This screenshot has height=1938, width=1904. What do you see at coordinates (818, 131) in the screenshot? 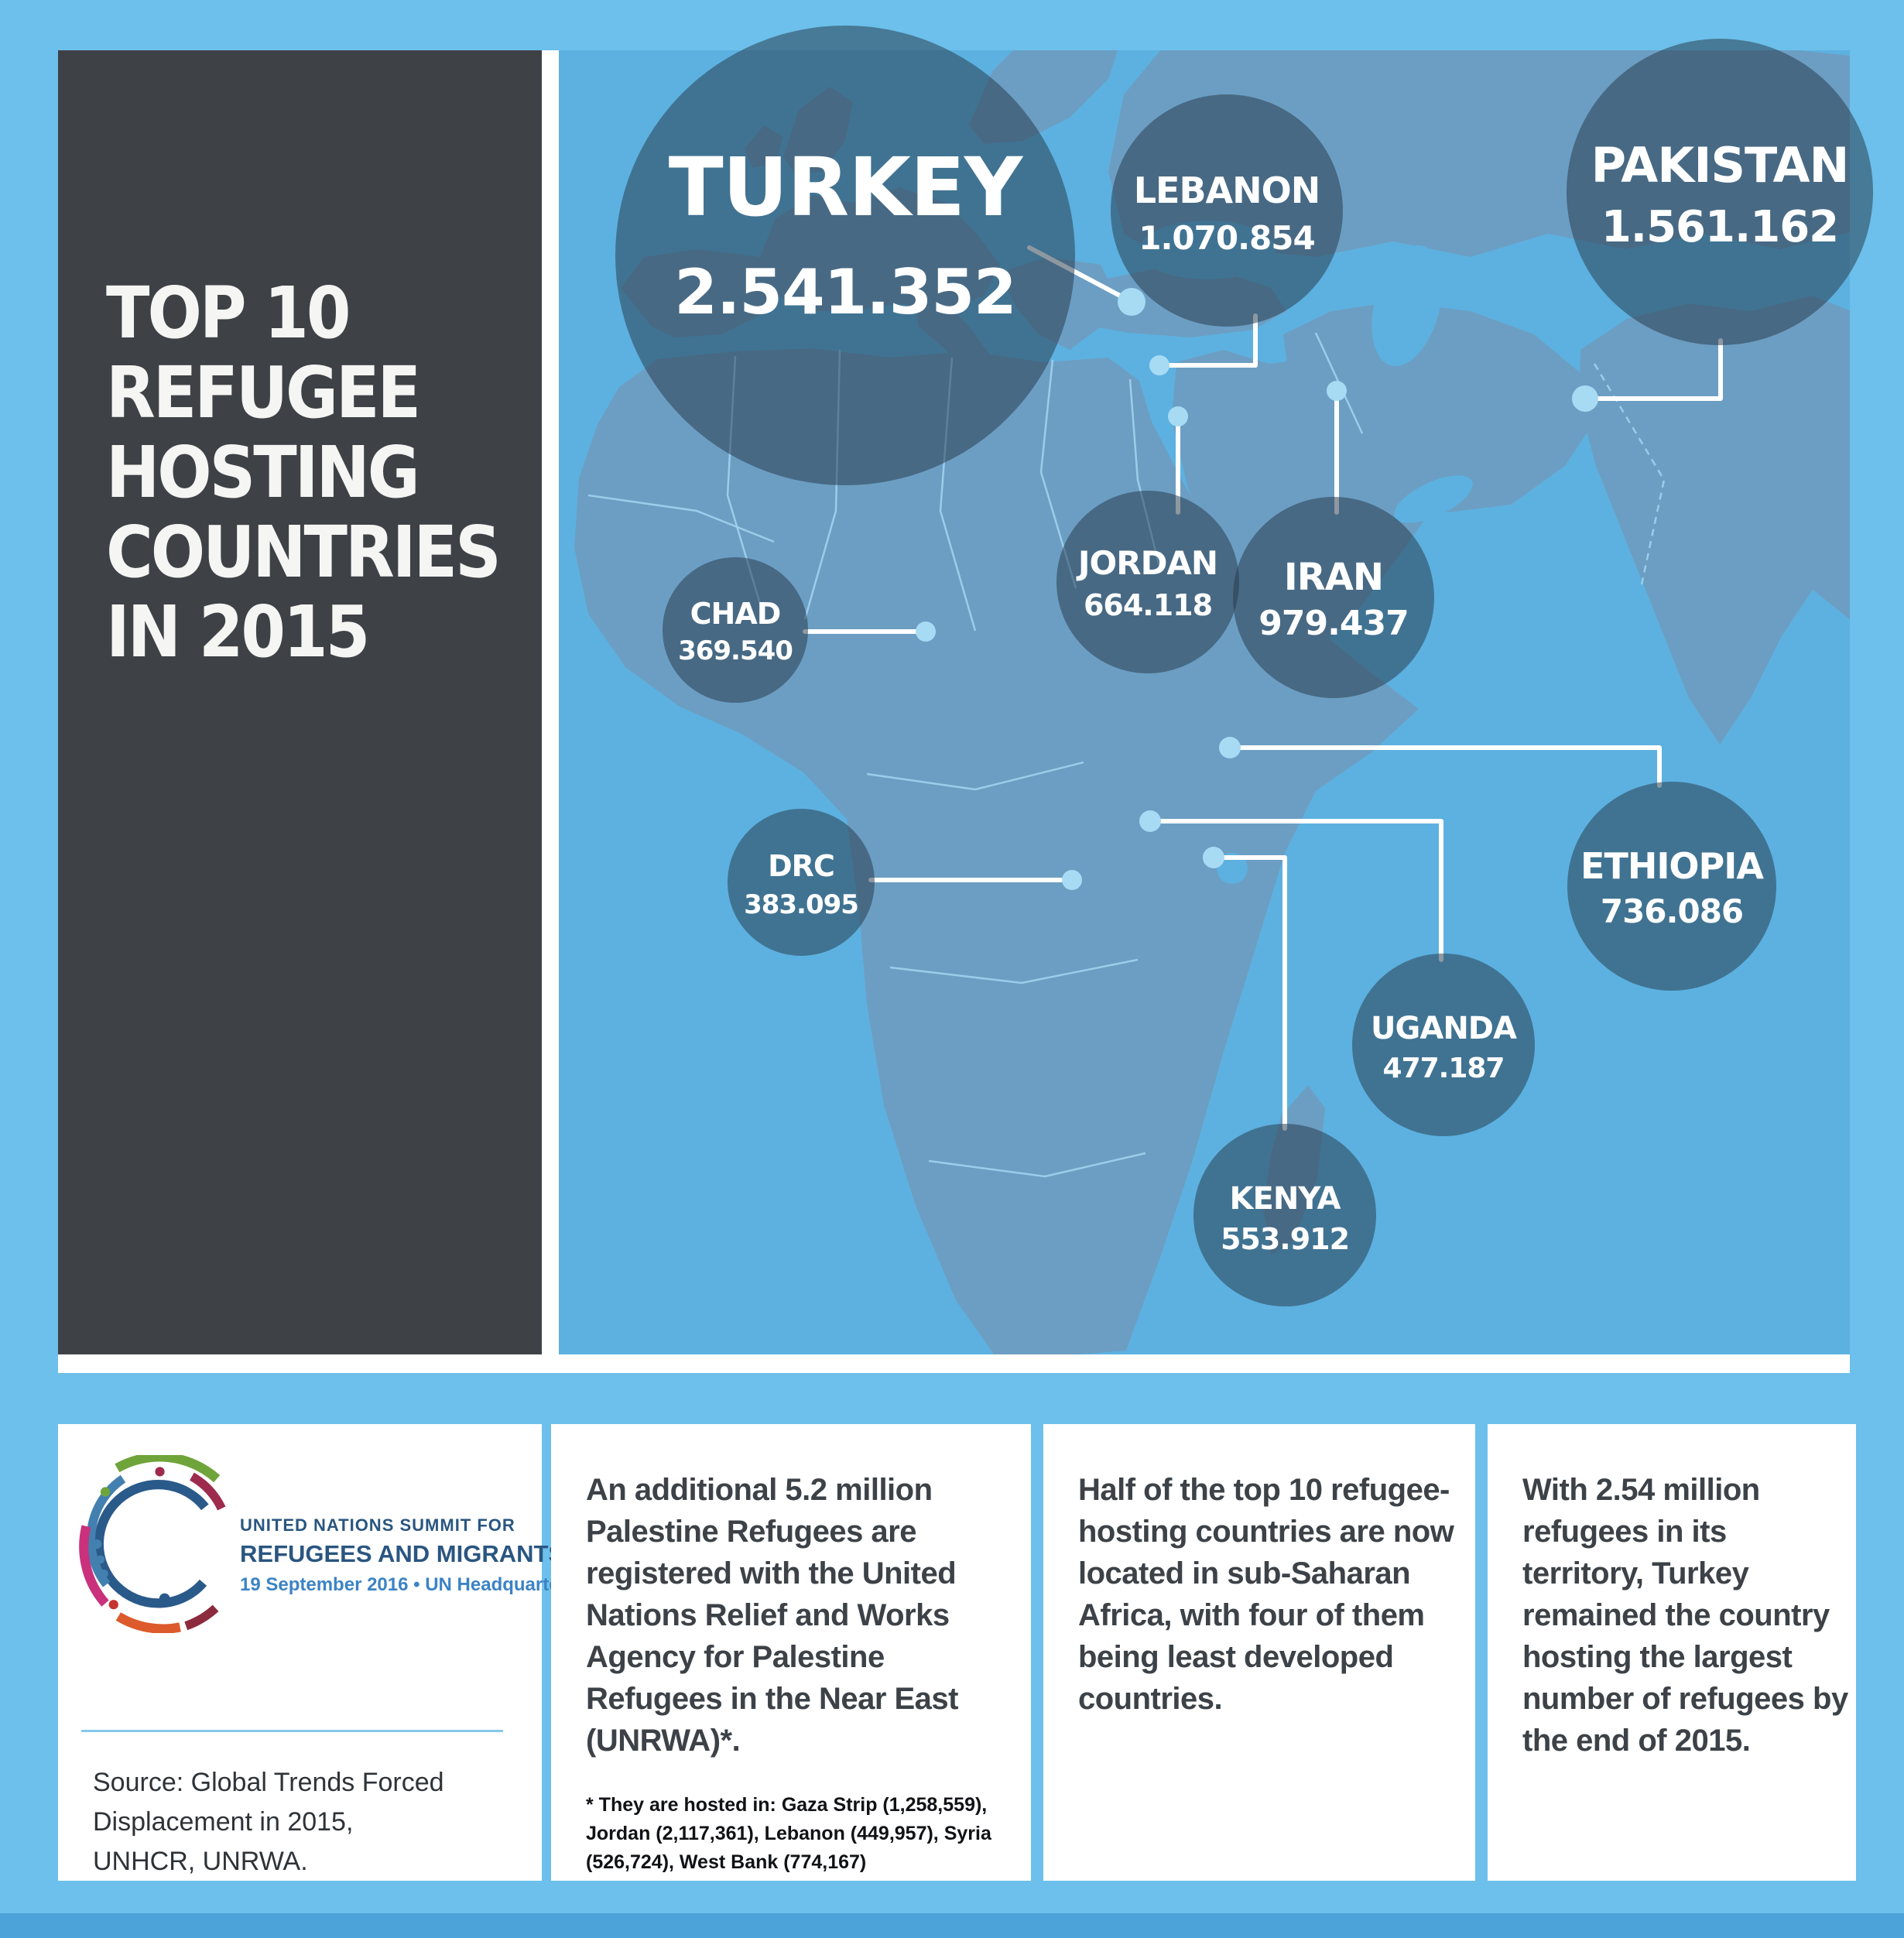
I see `britain-landmass` at bounding box center [818, 131].